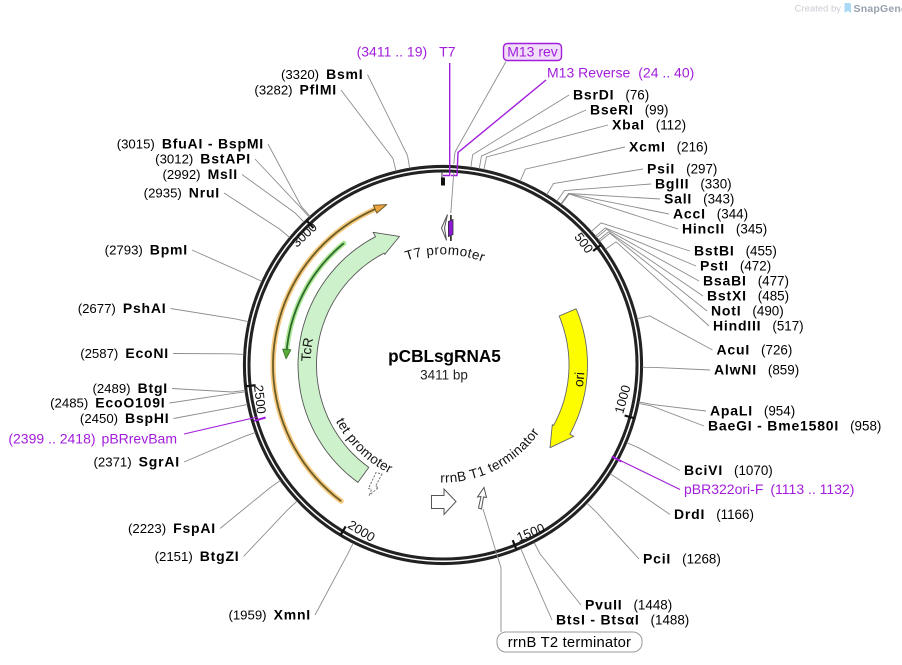 This screenshot has height=665, width=902. Describe the element at coordinates (532, 52) in the screenshot. I see `svg-text: M13 rev` at that location.